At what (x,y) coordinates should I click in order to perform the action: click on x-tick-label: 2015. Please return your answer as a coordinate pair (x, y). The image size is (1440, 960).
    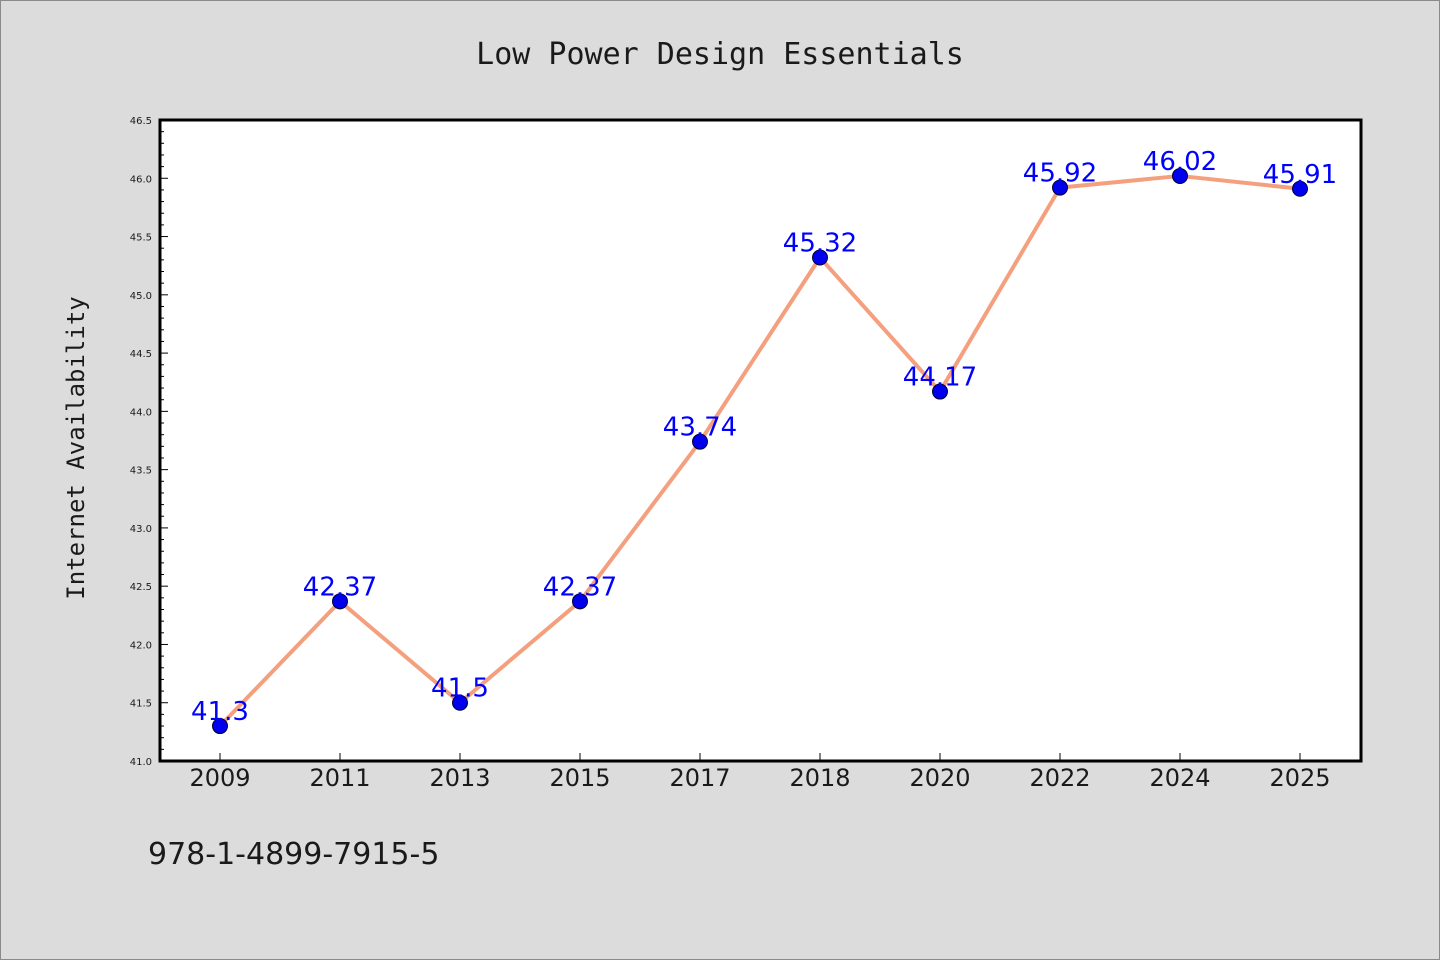
    Looking at the image, I should click on (579, 778).